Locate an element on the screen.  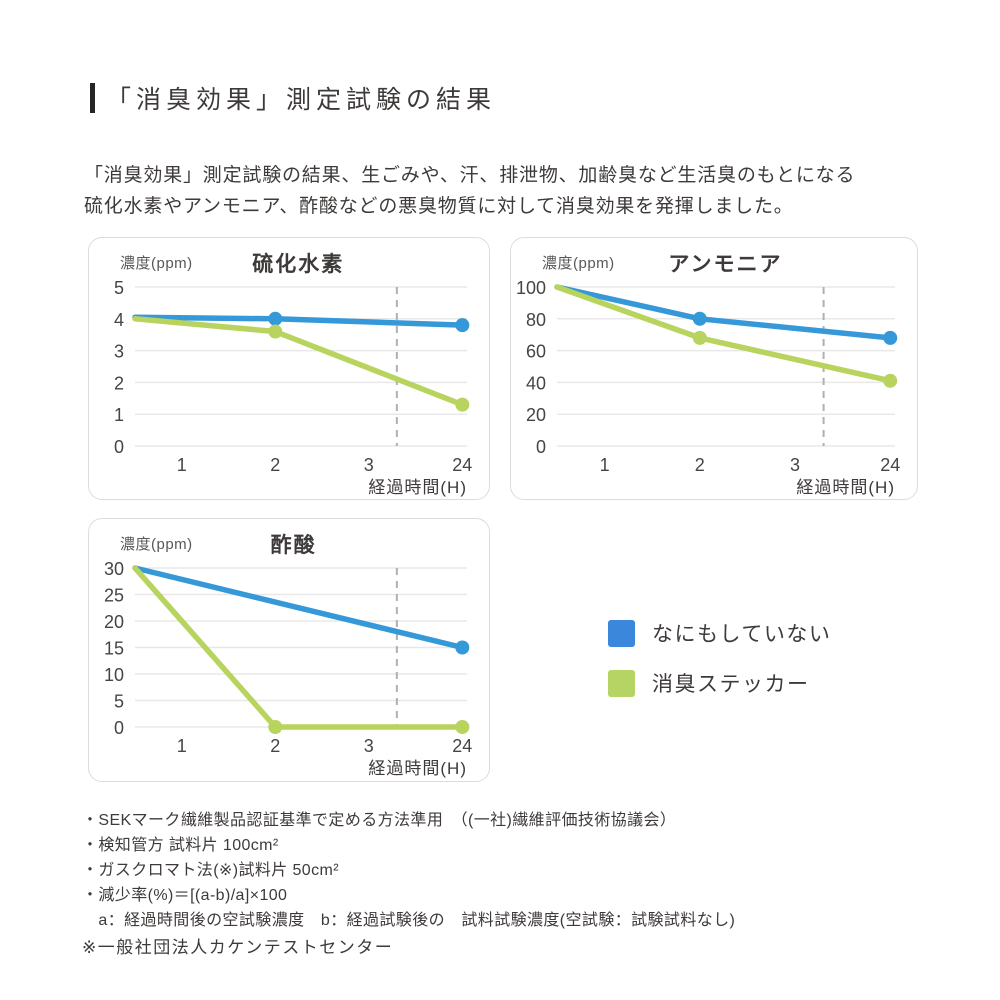
chart-title-acetic-acid: 酢酸 is located at coordinates (293, 545).